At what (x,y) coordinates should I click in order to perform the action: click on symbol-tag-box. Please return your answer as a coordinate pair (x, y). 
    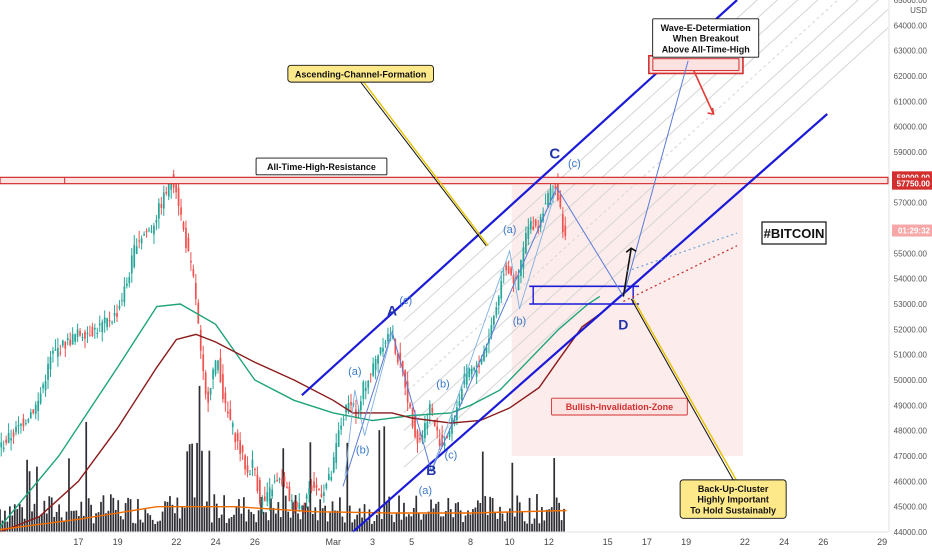
    Looking at the image, I should click on (794, 233).